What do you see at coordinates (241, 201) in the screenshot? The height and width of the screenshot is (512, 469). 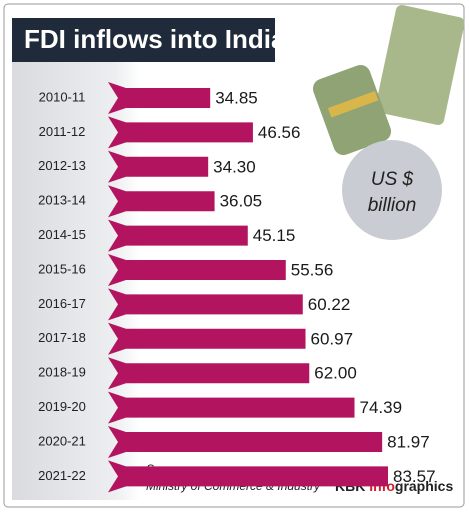 I see `value-label: 36.05` at bounding box center [241, 201].